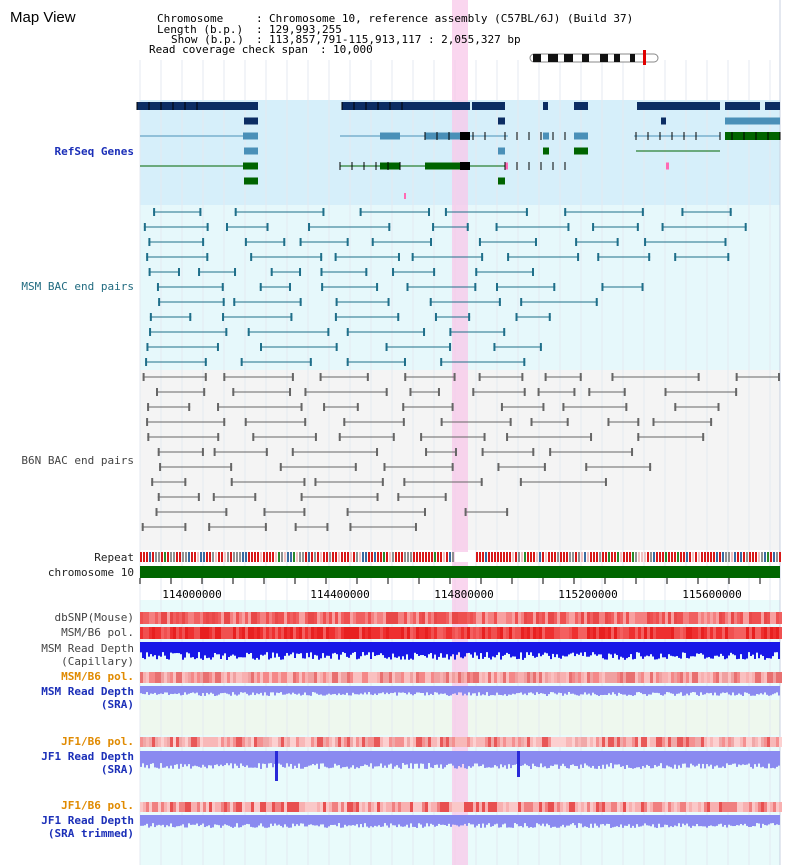 This screenshot has height=865, width=800. What do you see at coordinates (94, 151) in the screenshot?
I see `track-label-refseq-genes: RefSeq Genes` at bounding box center [94, 151].